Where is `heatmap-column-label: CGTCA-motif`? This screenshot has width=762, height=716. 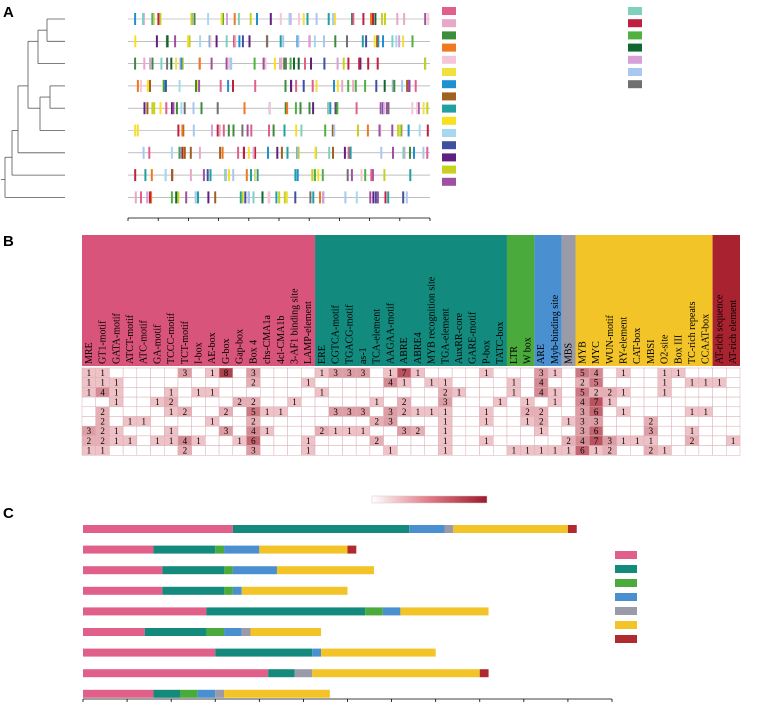 heatmap-column-label: CGTCA-motif is located at coordinates (336, 334).